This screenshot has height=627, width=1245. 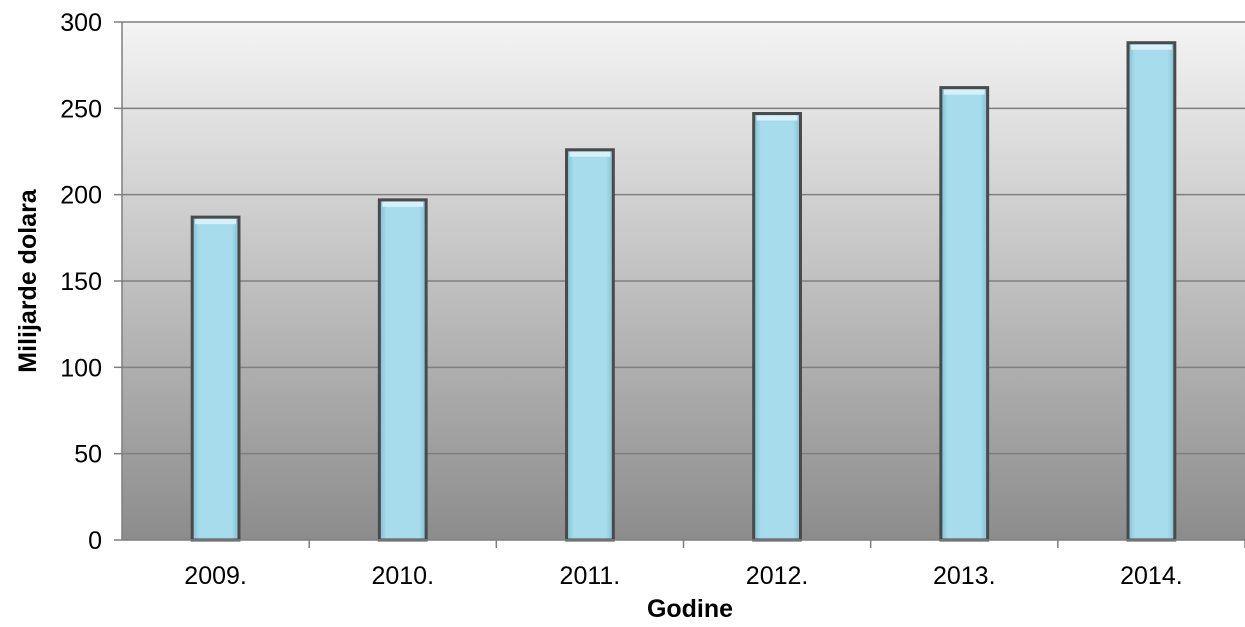 What do you see at coordinates (590, 576) in the screenshot?
I see `x-tick-label: 2011.` at bounding box center [590, 576].